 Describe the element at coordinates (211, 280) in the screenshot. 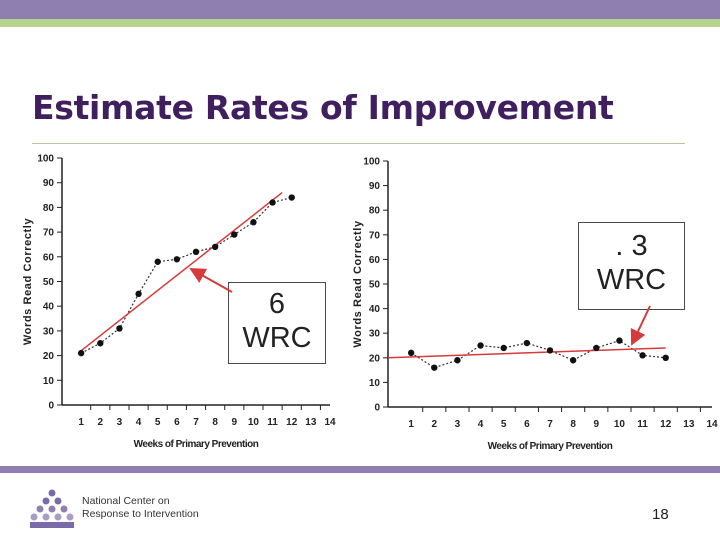

I see `left-annotation-arrow` at that location.